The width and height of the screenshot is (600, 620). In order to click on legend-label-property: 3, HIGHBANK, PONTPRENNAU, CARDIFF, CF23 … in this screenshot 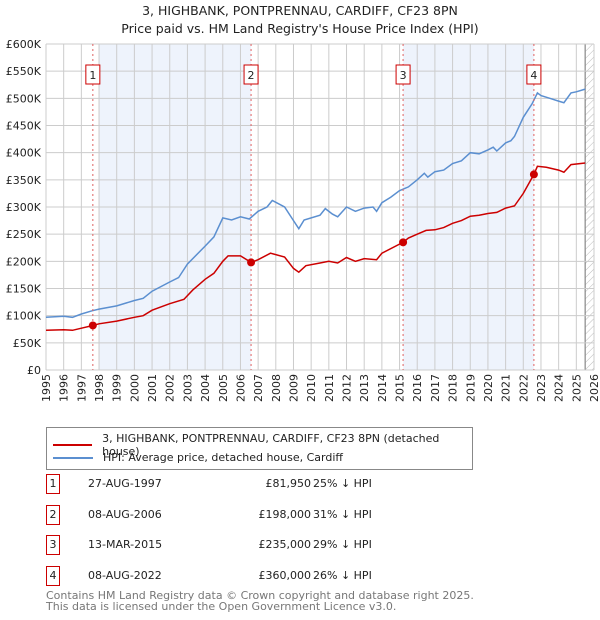, I will do `click(271, 445)`.